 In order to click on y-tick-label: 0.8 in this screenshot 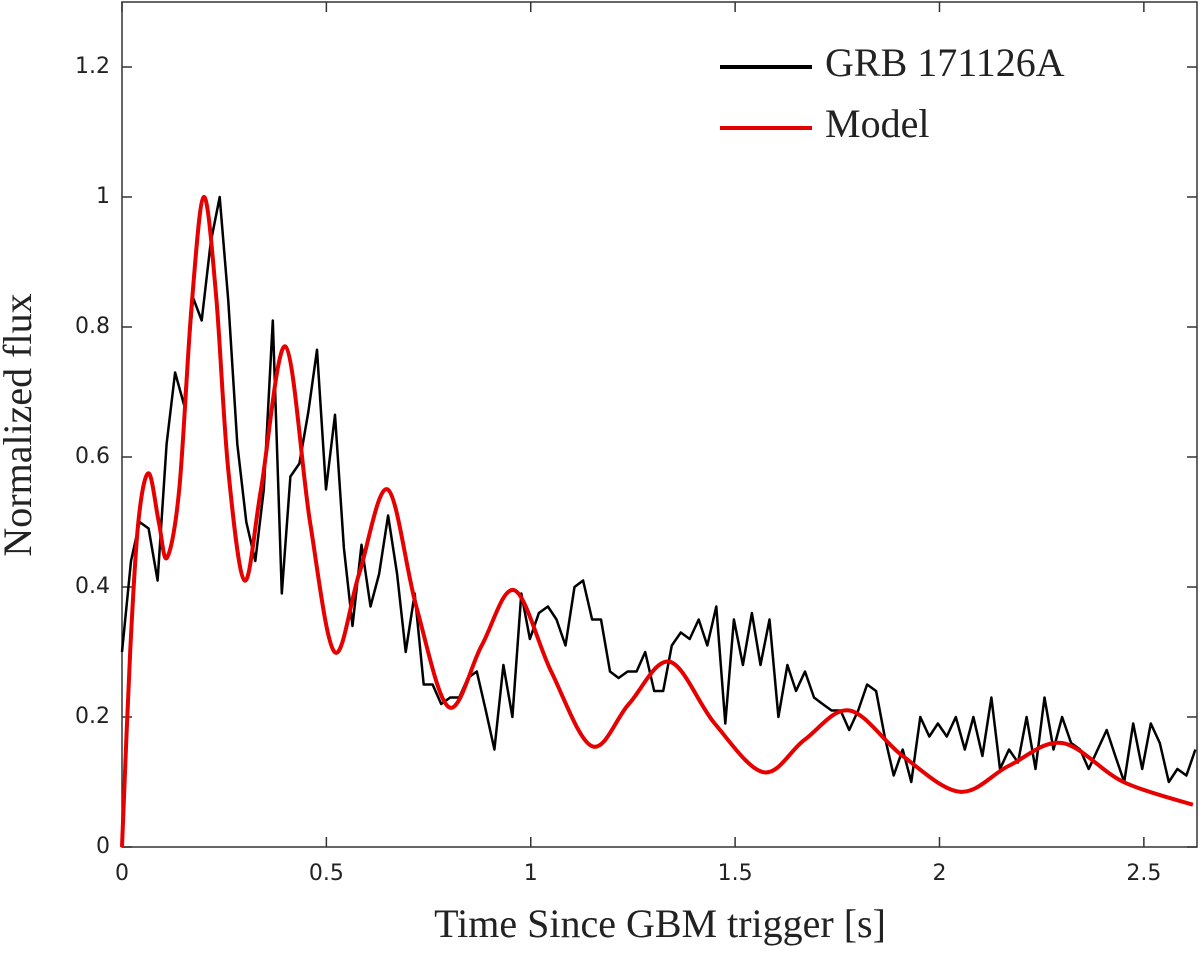, I will do `click(92, 326)`.